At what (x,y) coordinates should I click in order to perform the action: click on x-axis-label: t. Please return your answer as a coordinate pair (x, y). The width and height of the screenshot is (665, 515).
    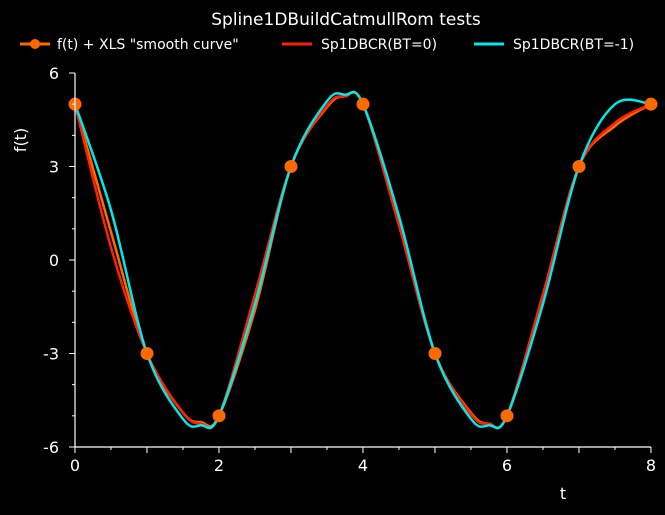
    Looking at the image, I should click on (563, 493).